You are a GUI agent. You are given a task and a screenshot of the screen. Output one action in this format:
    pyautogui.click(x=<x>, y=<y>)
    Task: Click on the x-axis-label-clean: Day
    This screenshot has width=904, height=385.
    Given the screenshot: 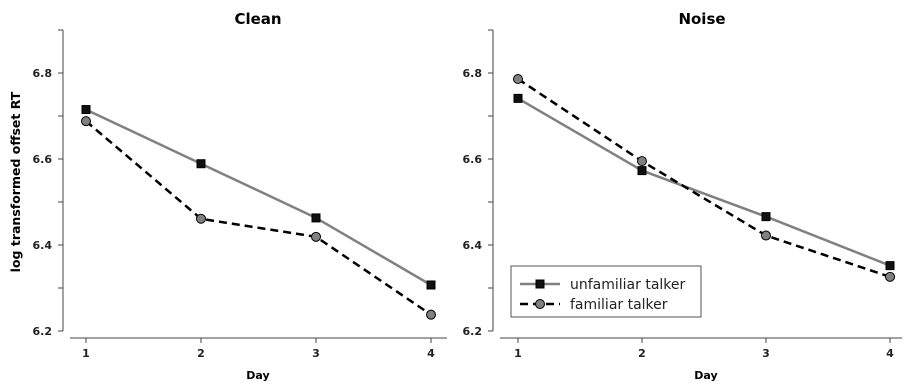 What is the action you would take?
    pyautogui.click(x=257, y=375)
    